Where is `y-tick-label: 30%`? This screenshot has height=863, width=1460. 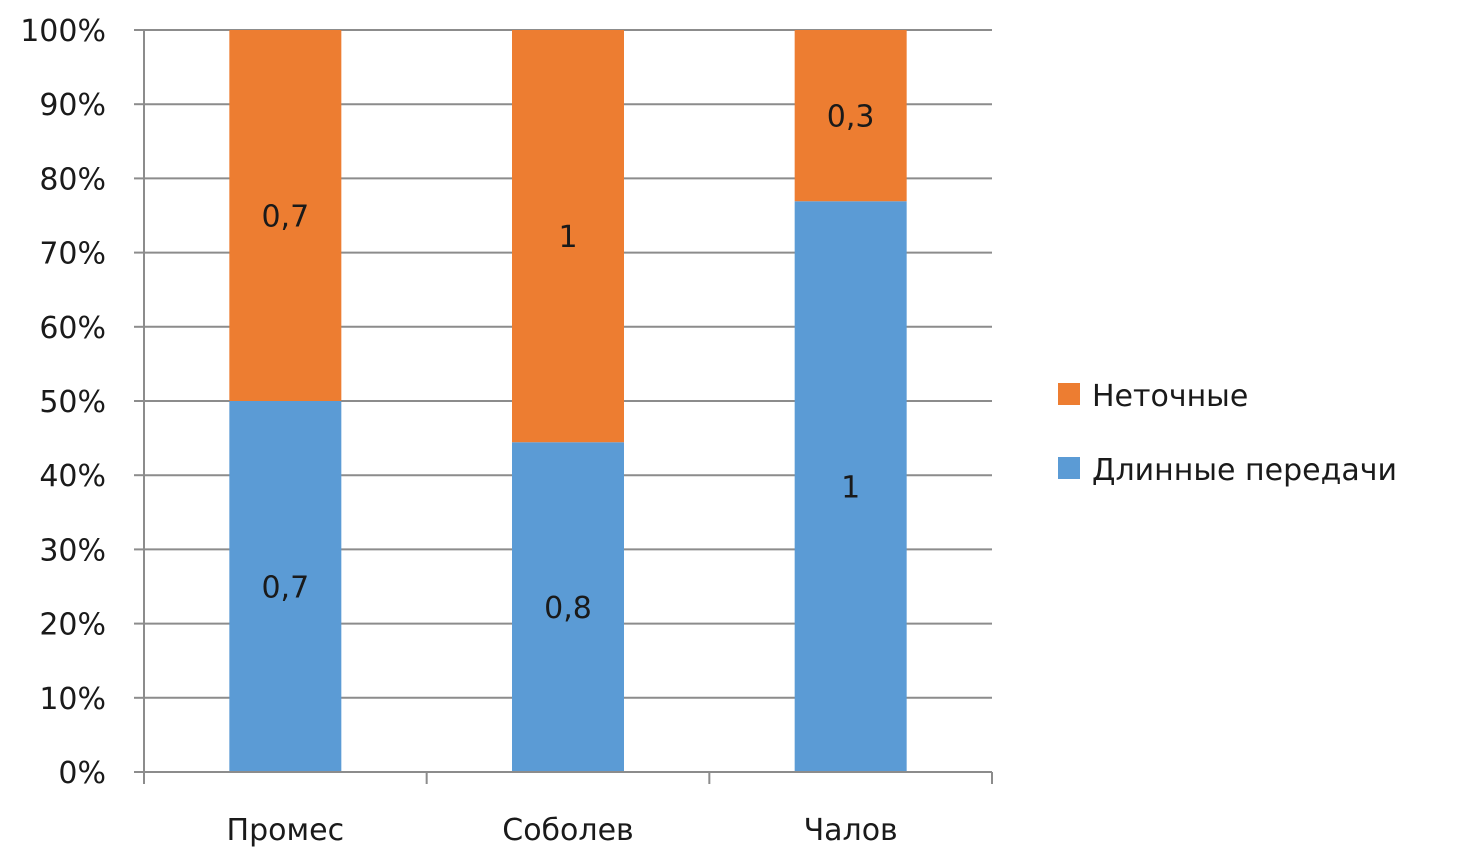
y-tick-label: 30% is located at coordinates (72, 550).